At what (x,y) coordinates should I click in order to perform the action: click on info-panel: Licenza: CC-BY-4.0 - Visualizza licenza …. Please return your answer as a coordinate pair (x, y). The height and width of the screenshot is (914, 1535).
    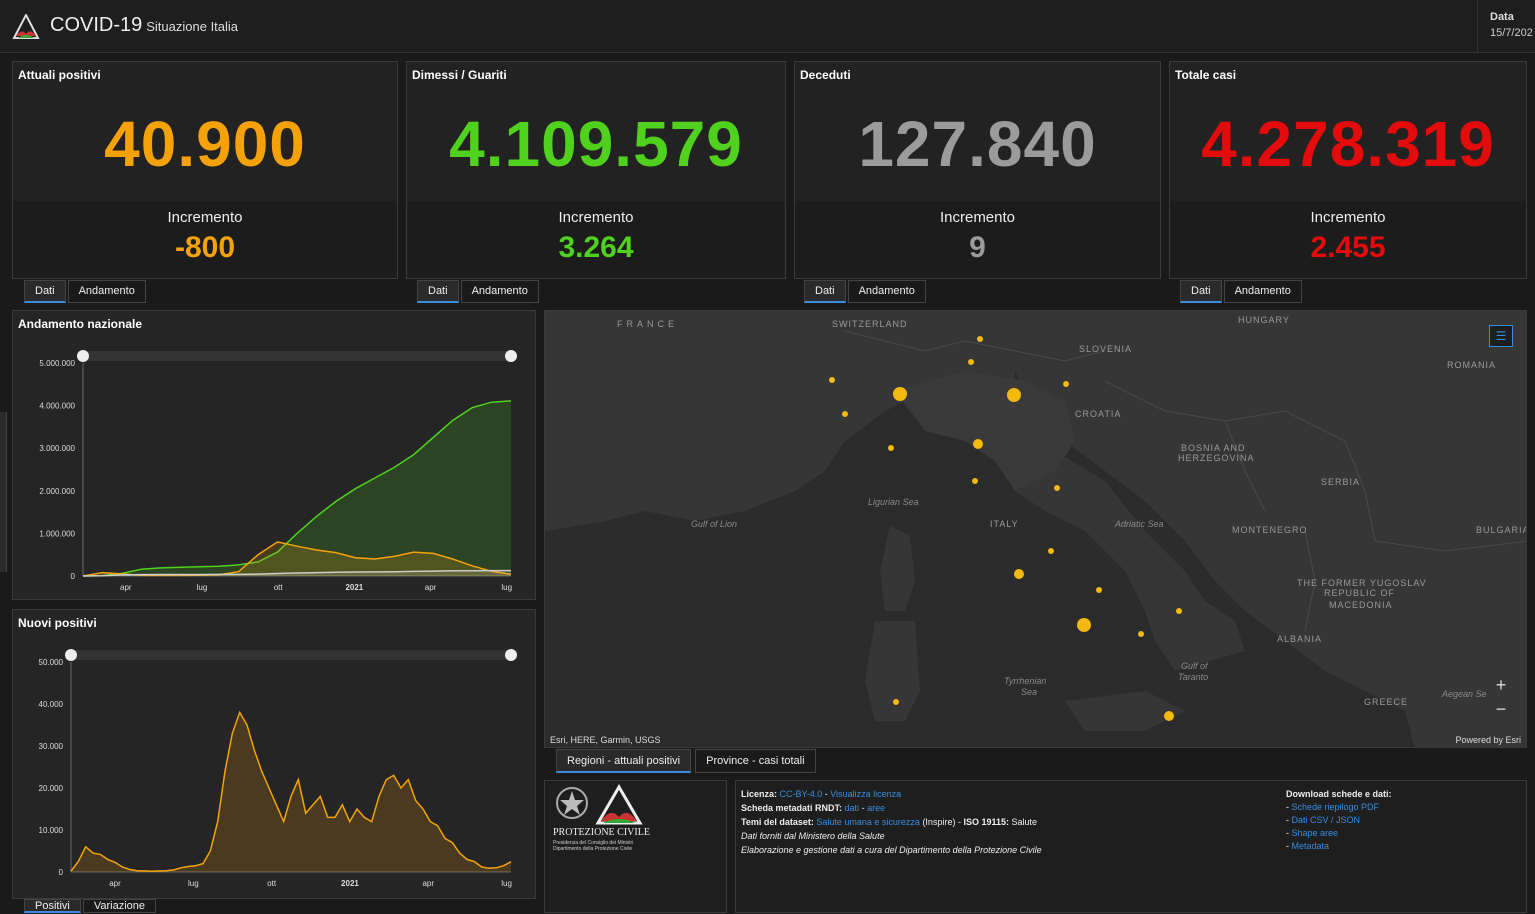
    Looking at the image, I should click on (1131, 846).